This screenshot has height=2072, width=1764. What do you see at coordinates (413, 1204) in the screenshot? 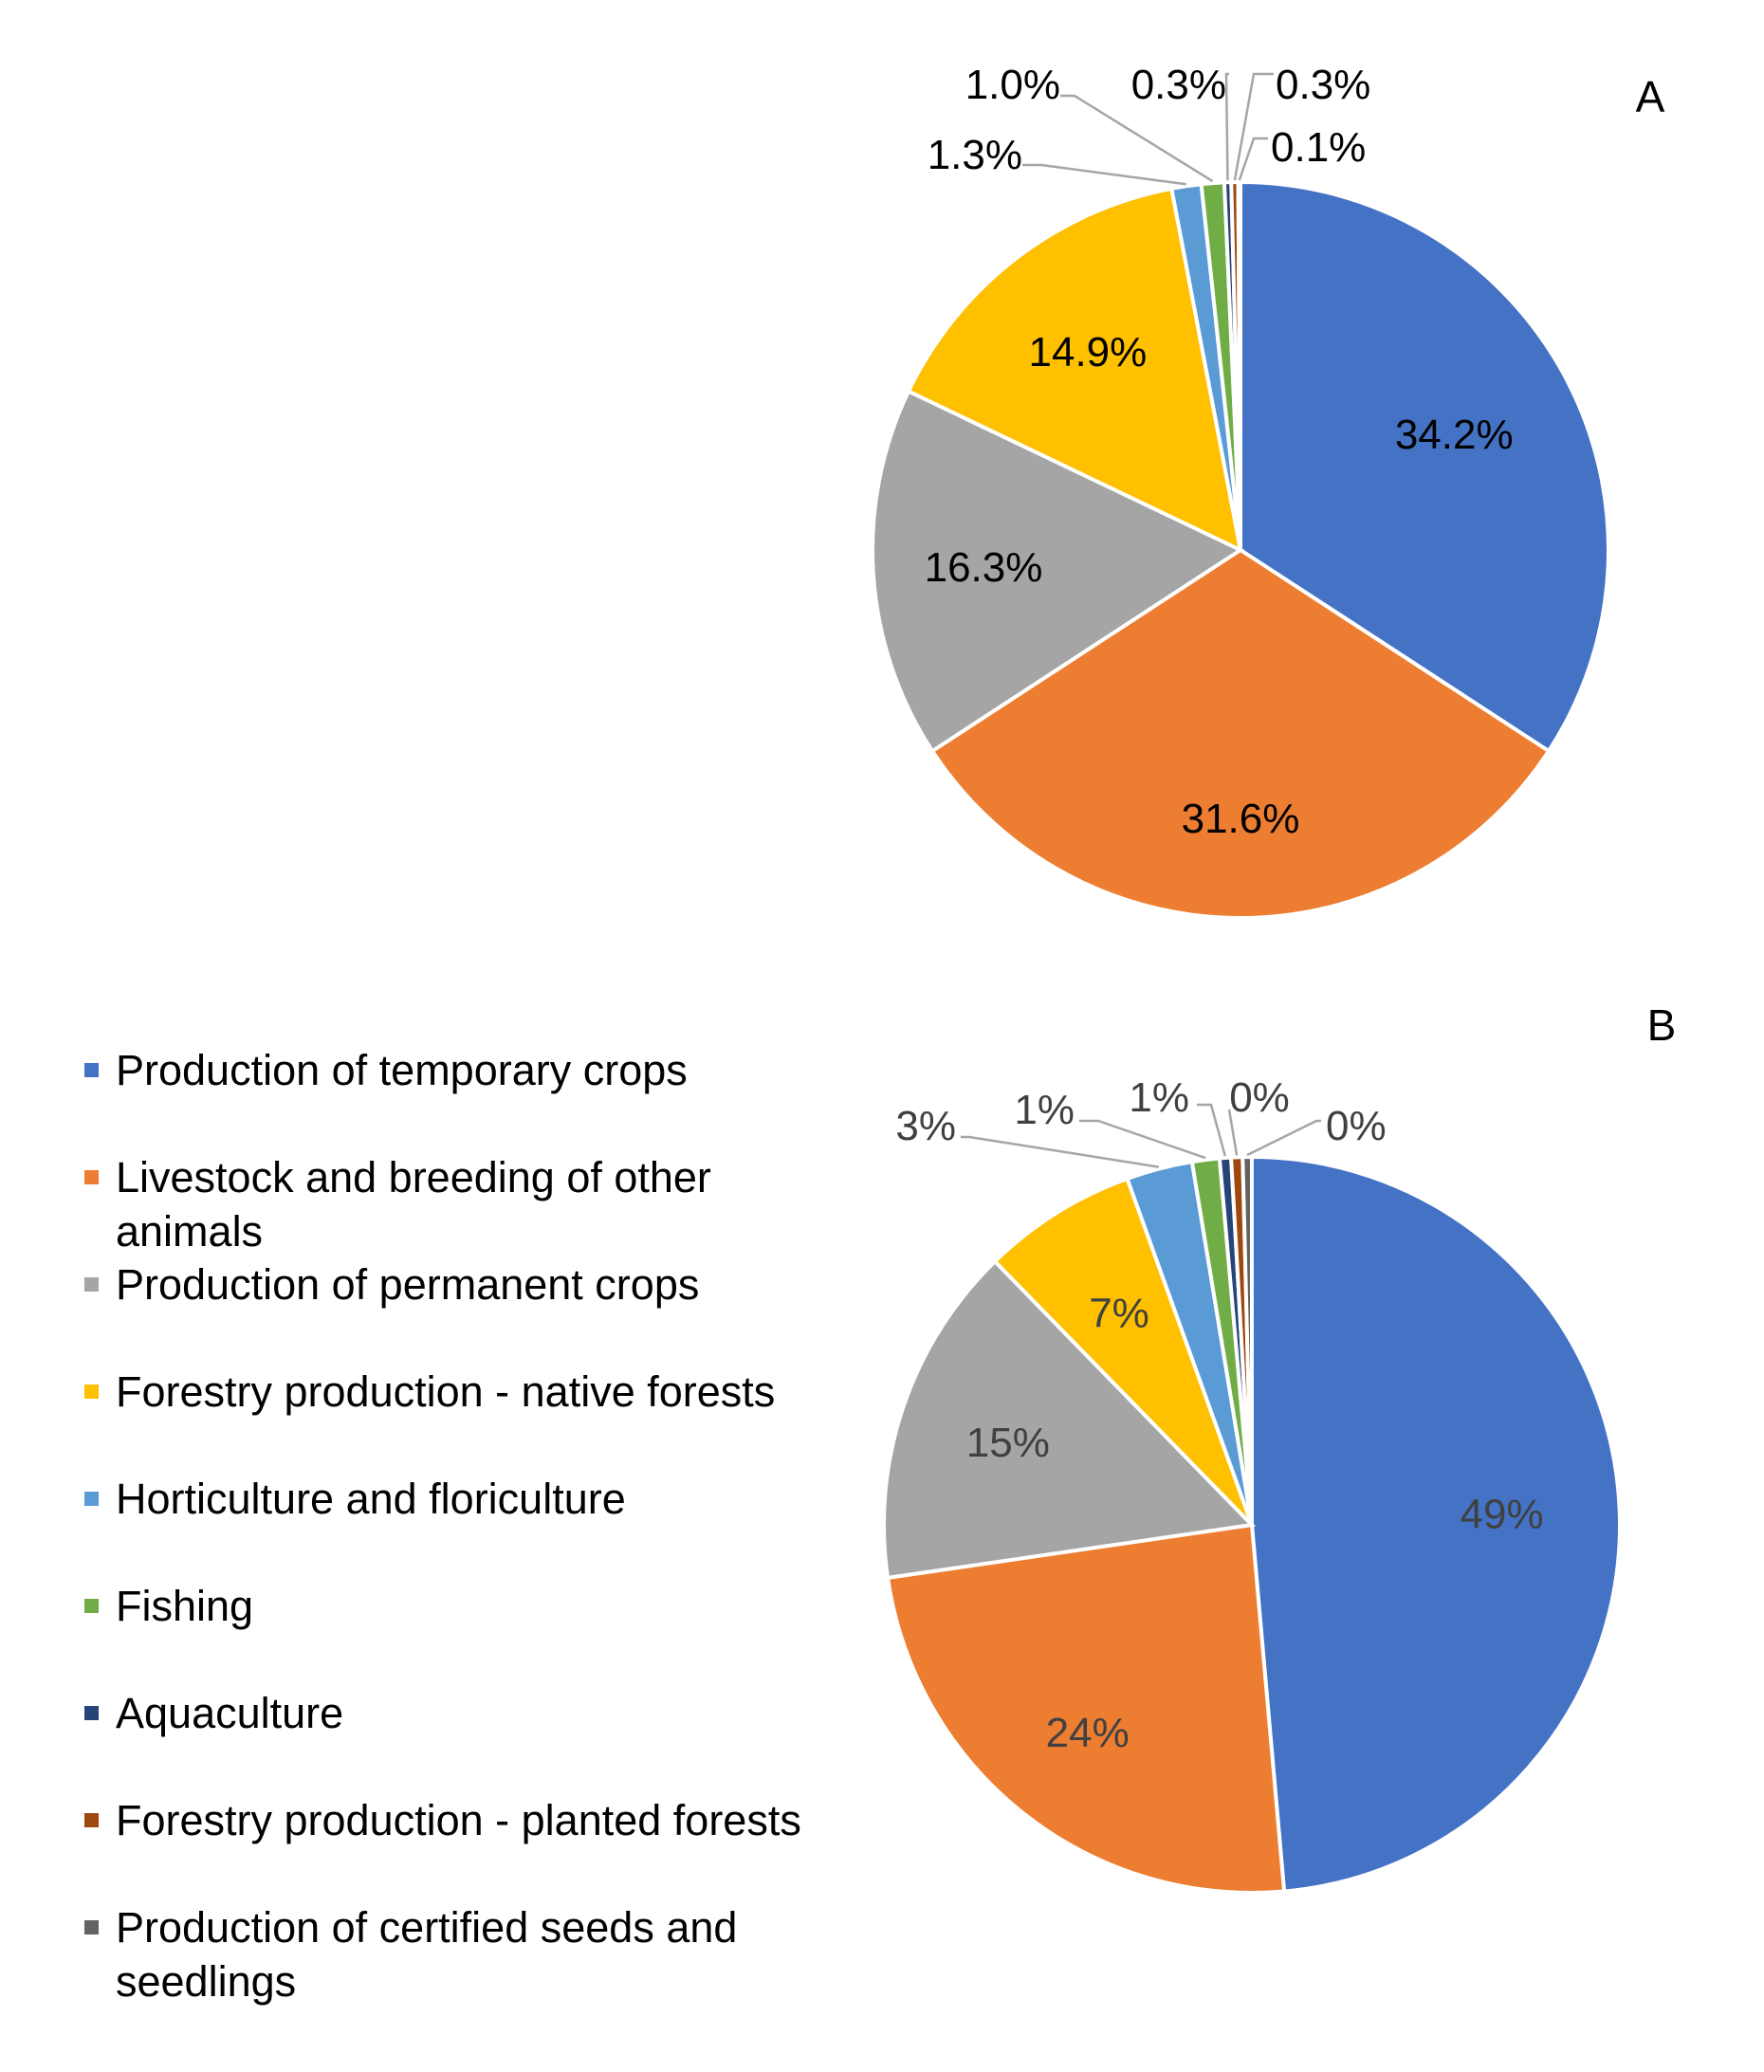
I see `legend-label: Livestock and breeding of other animals` at bounding box center [413, 1204].